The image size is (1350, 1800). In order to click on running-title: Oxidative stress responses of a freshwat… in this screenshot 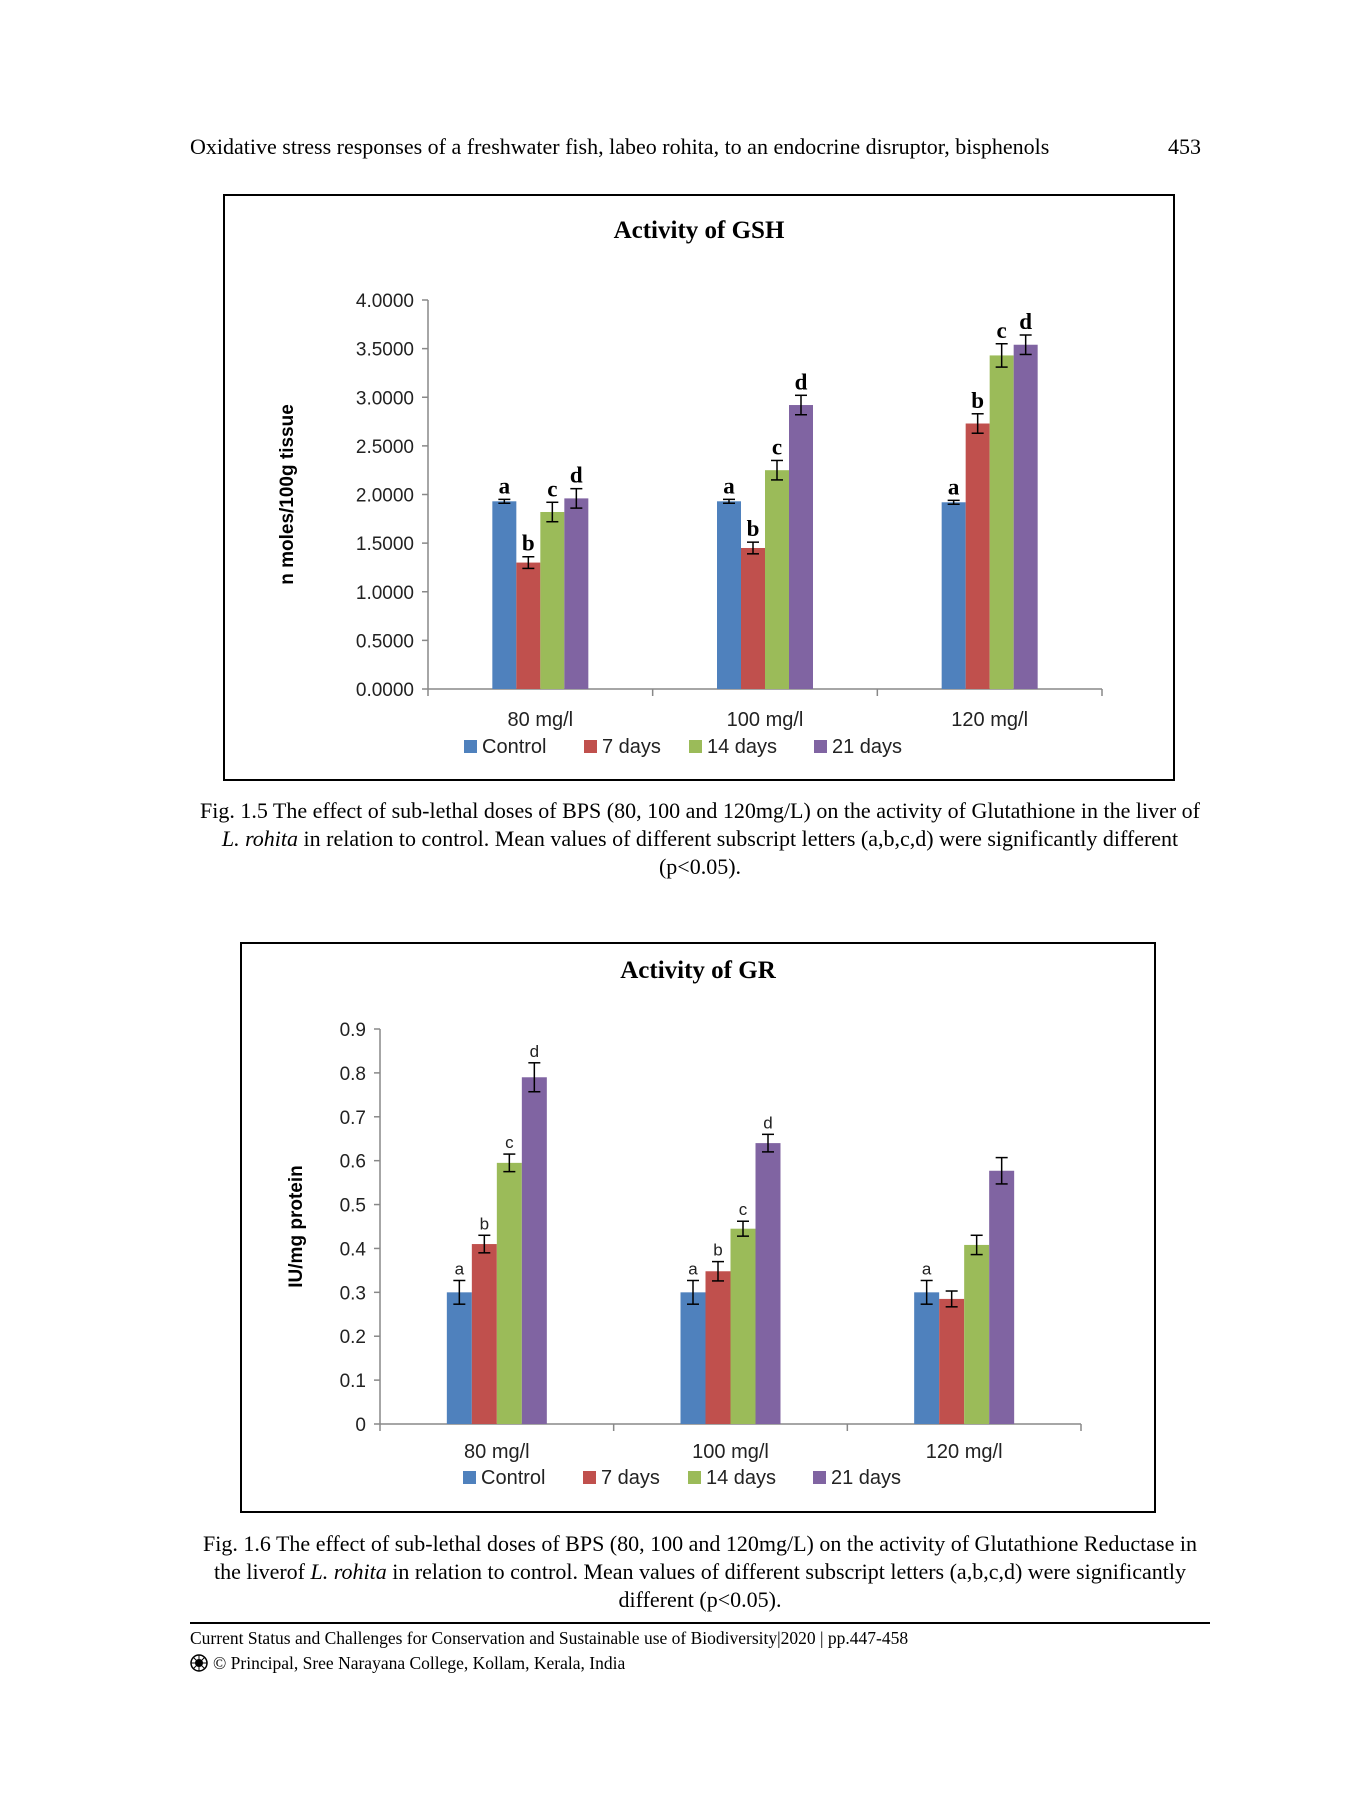, I will do `click(620, 146)`.